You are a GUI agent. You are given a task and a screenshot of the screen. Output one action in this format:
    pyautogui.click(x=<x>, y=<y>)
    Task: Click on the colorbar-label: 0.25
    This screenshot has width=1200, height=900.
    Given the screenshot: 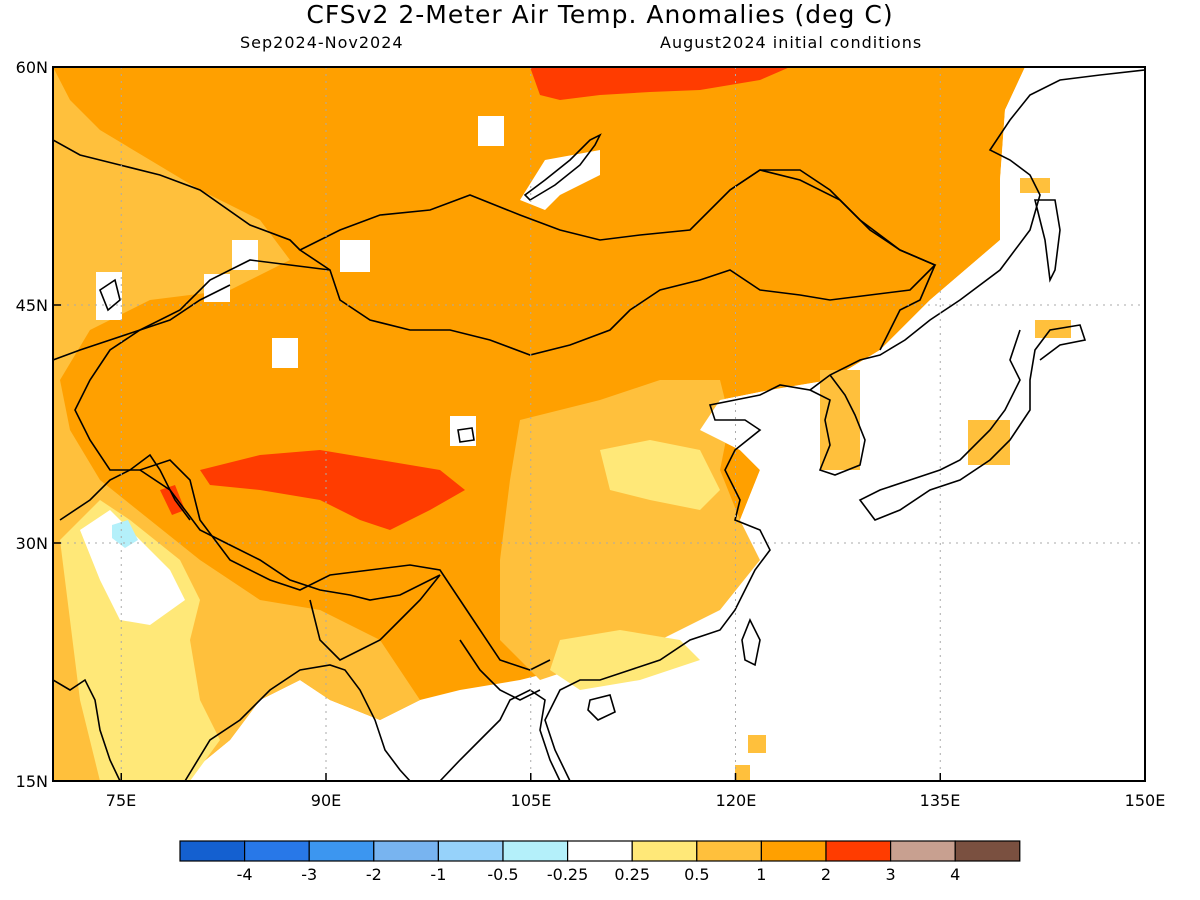 What is the action you would take?
    pyautogui.click(x=632, y=874)
    